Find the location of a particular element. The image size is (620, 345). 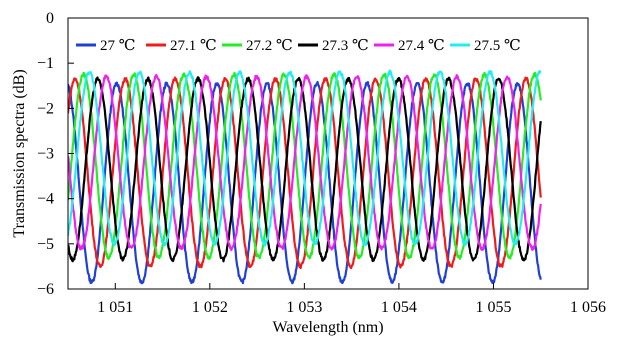

legend-label: 27.2 ℃ is located at coordinates (269, 46).